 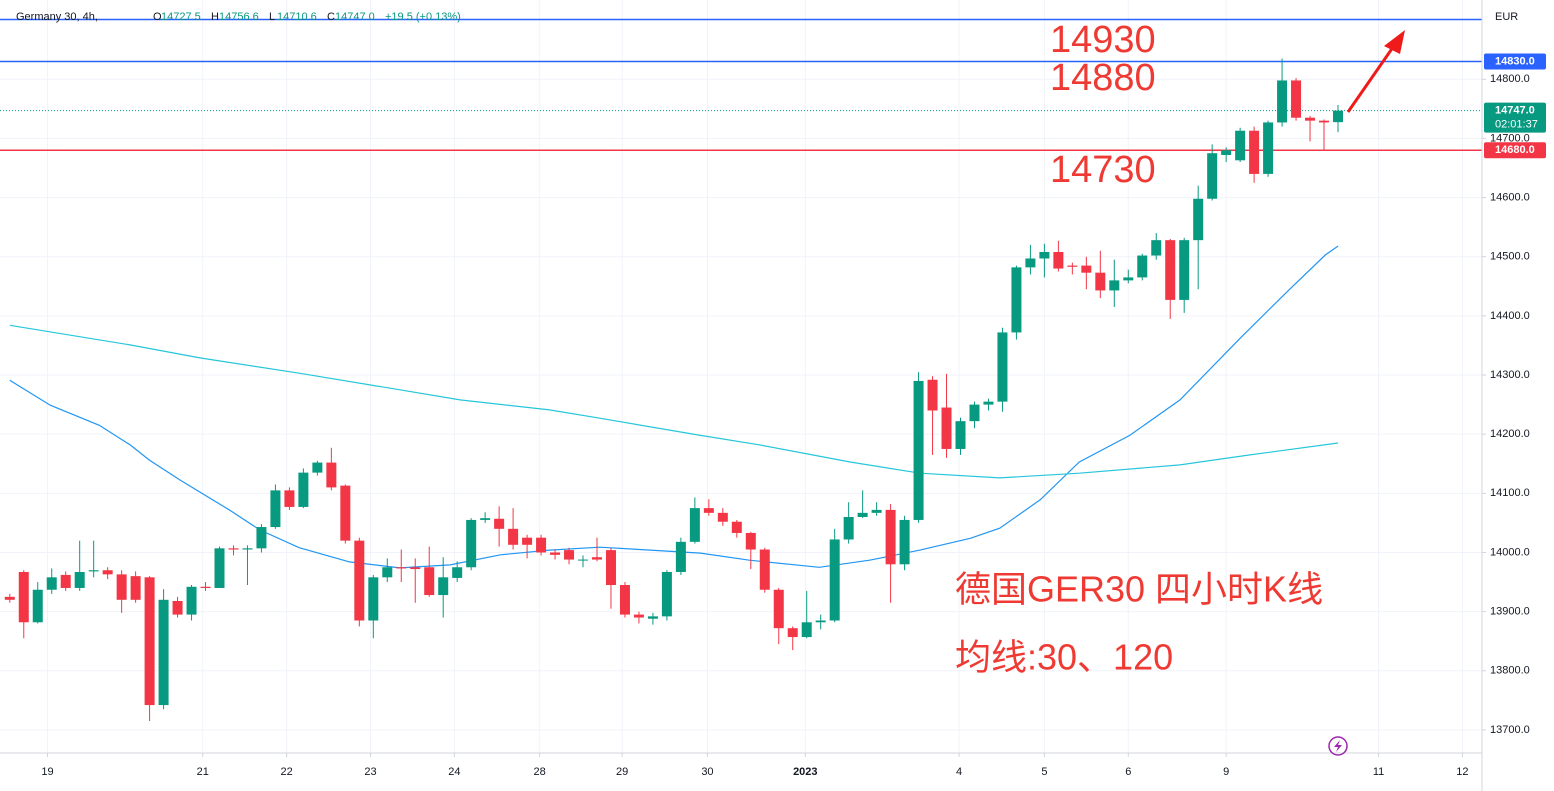 What do you see at coordinates (1044, 772) in the screenshot?
I see `x-tick-label: 5` at bounding box center [1044, 772].